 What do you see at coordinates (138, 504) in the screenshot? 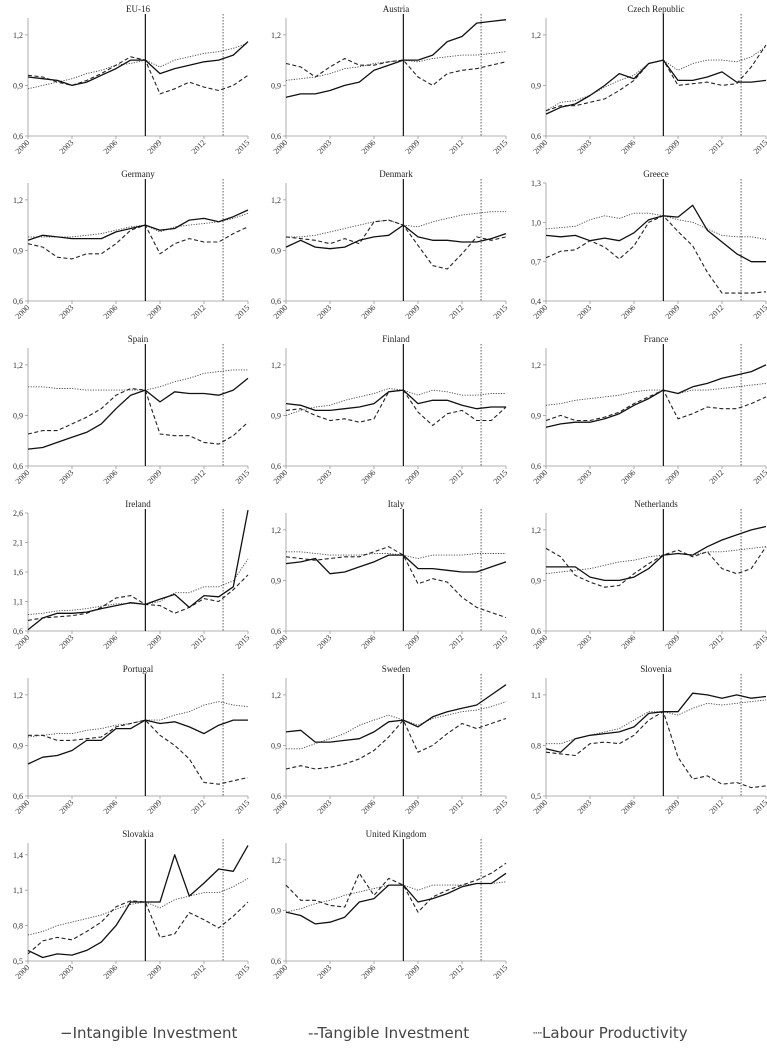
I see `panel-title: Ireland` at bounding box center [138, 504].